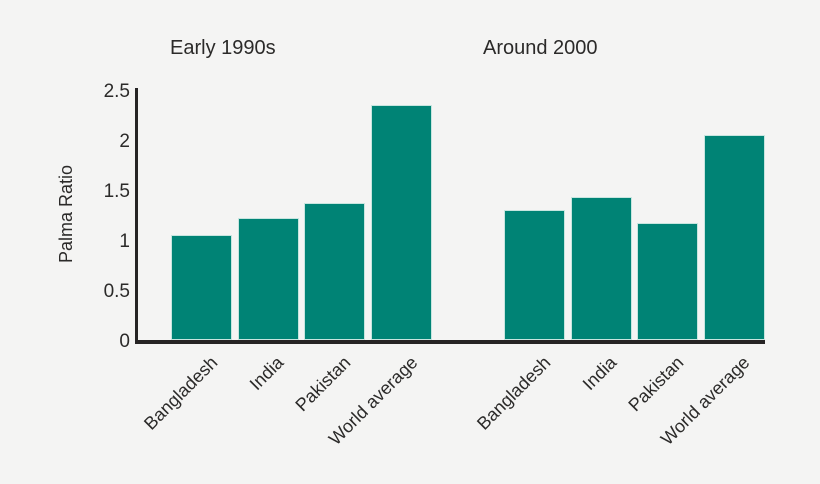 Image resolution: width=820 pixels, height=484 pixels. I want to click on y-tick-label: 1, so click(124, 241).